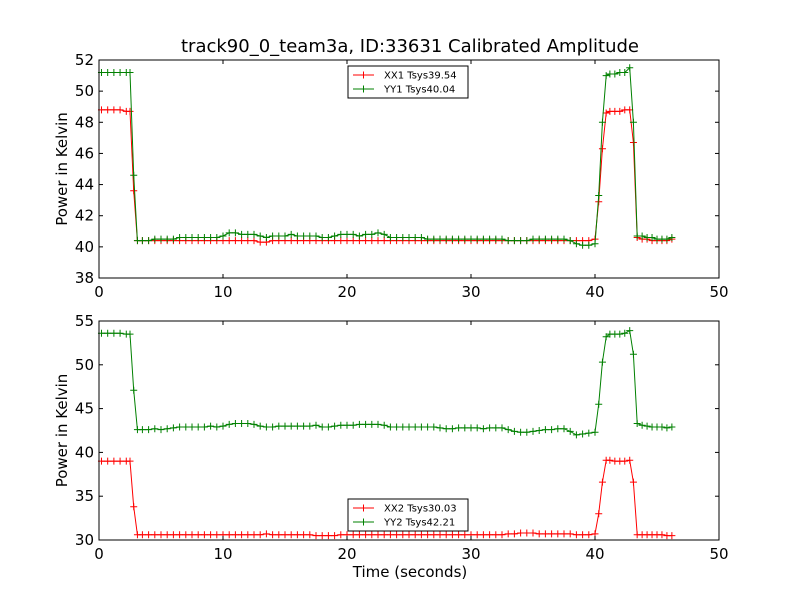 Image resolution: width=800 pixels, height=600 pixels. Describe the element at coordinates (410, 572) in the screenshot. I see `x-axis-label: Time (seconds)` at that location.